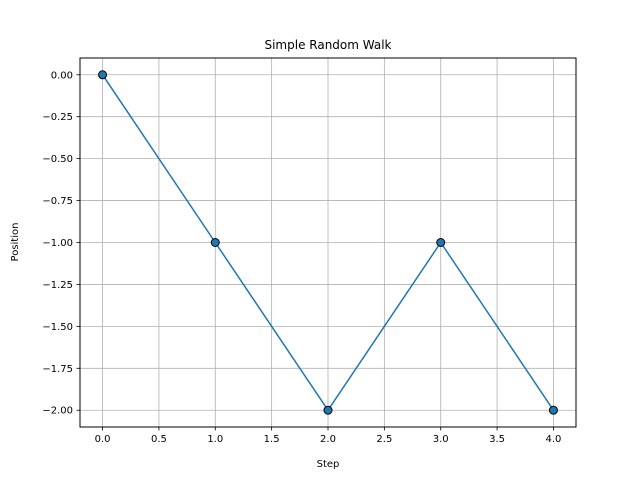 This screenshot has height=480, width=640. What do you see at coordinates (57, 285) in the screenshot?
I see `y-tick-label: −1.25` at bounding box center [57, 285].